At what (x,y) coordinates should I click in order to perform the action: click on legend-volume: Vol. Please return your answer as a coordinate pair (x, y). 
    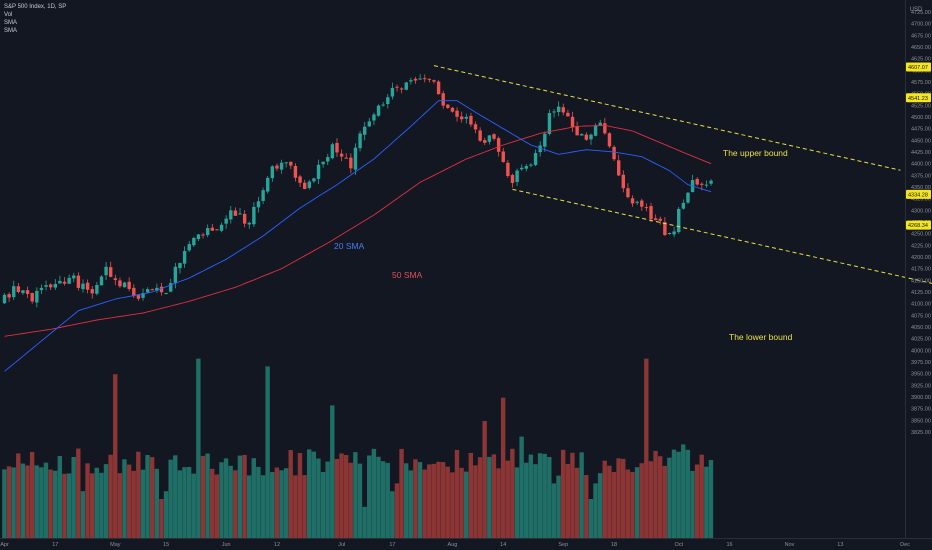
    Looking at the image, I should click on (8, 15).